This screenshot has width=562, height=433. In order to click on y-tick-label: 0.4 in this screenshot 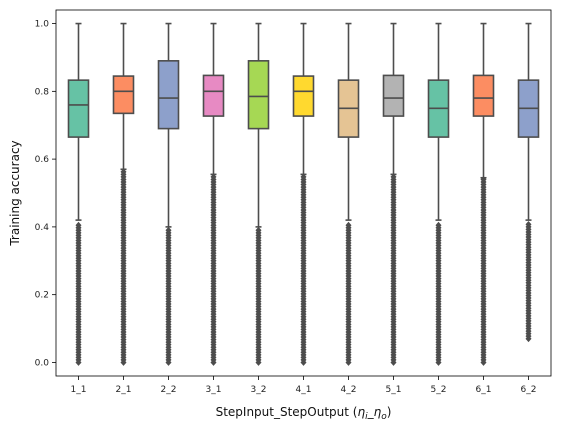, I will do `click(42, 228)`.